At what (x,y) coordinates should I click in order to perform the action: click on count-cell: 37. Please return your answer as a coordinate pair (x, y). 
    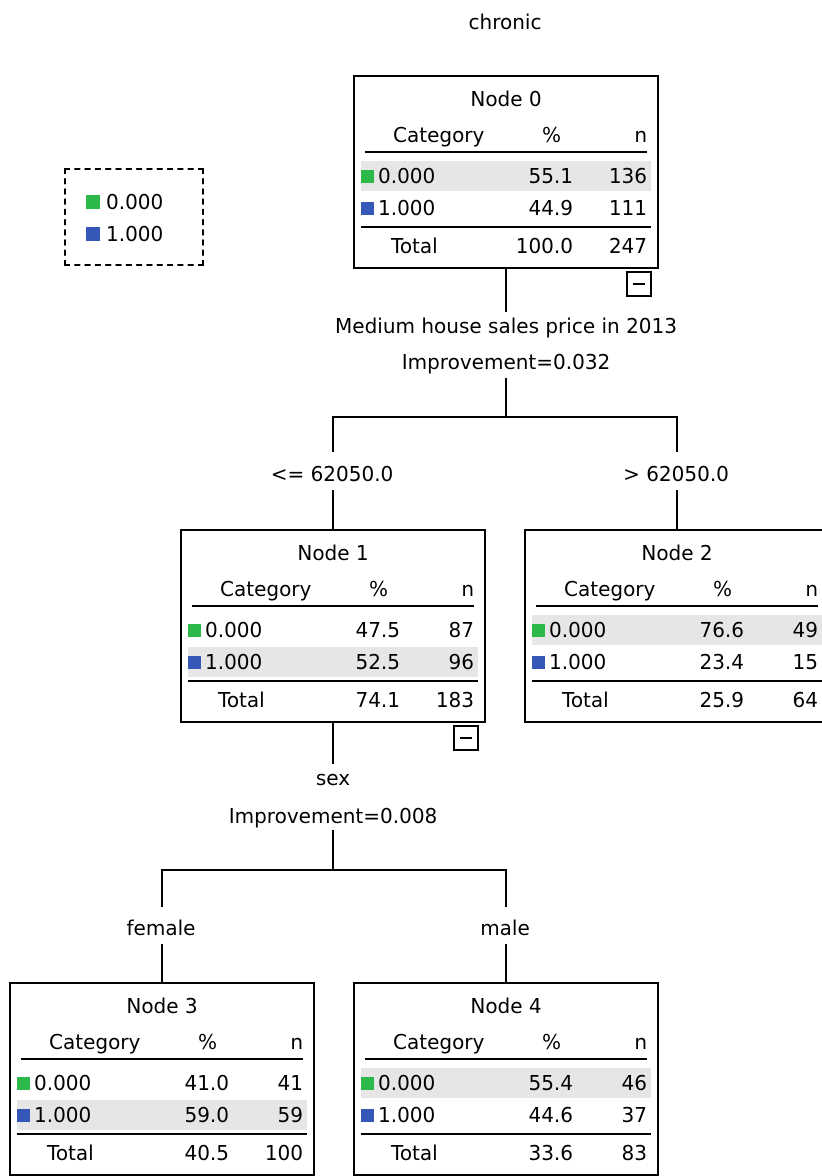
    Looking at the image, I should click on (634, 1115).